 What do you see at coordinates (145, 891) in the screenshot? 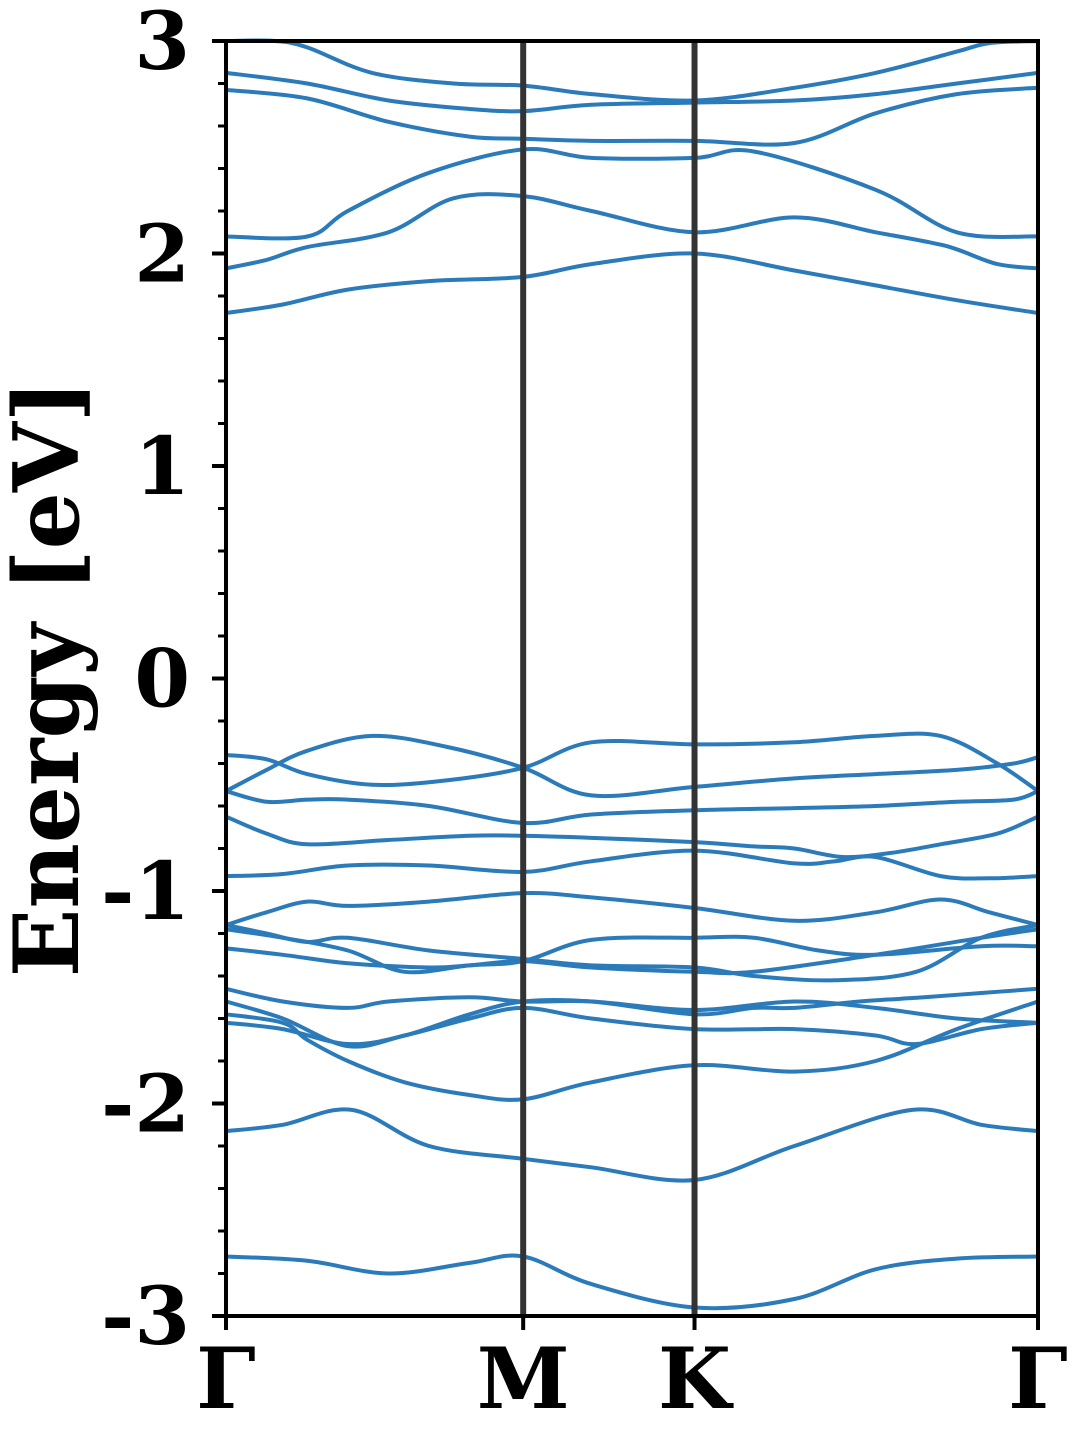
I see `y-tick-label: -1` at bounding box center [145, 891].